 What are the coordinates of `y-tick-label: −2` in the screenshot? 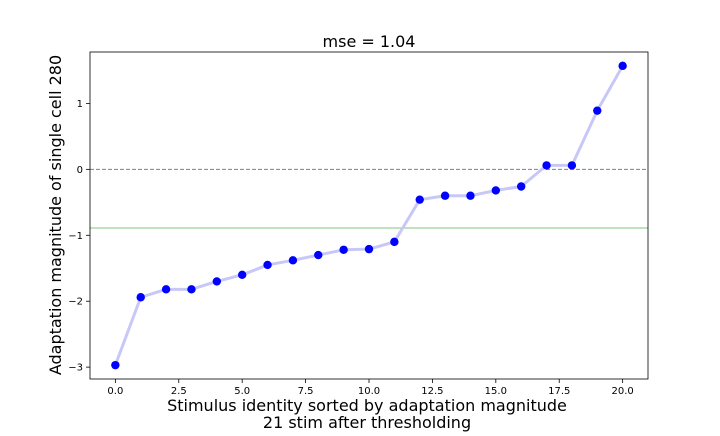 It's located at (75, 302).